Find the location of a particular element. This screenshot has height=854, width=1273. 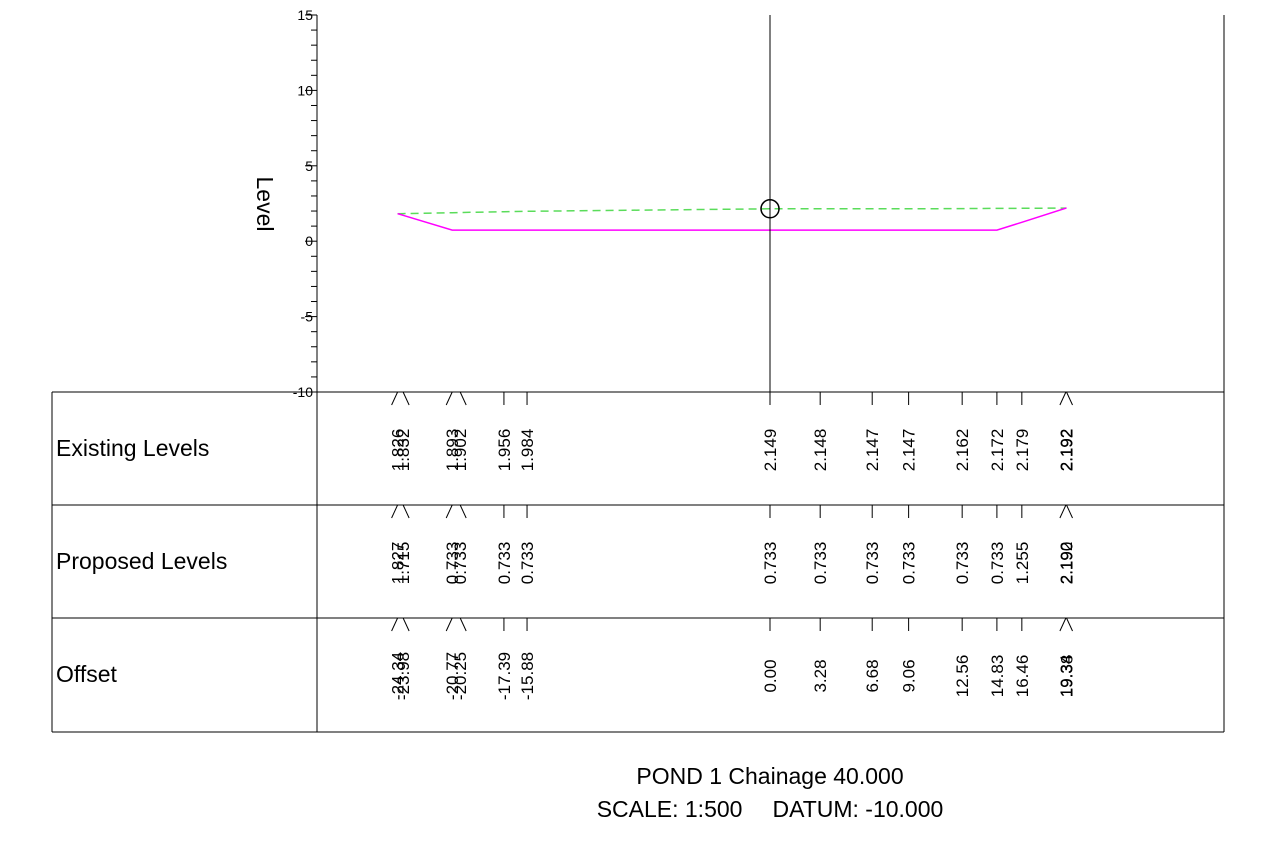

series-layer is located at coordinates (732, 219).